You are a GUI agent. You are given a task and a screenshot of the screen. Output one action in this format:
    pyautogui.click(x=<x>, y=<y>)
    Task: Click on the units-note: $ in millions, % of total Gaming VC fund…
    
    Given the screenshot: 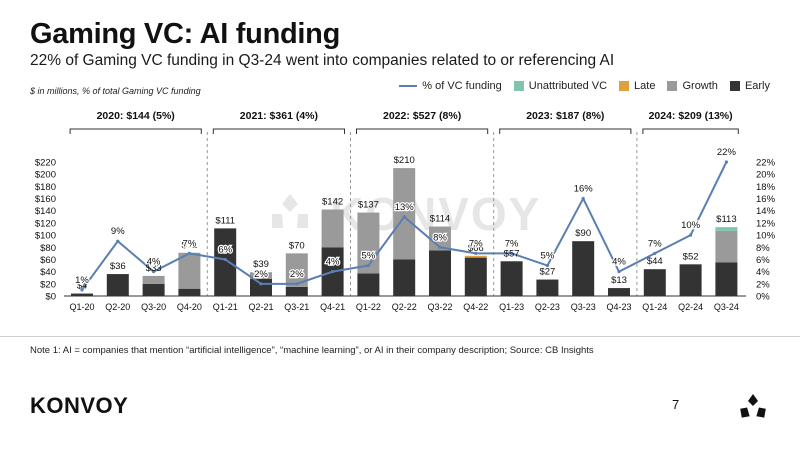 What is the action you would take?
    pyautogui.click(x=115, y=91)
    